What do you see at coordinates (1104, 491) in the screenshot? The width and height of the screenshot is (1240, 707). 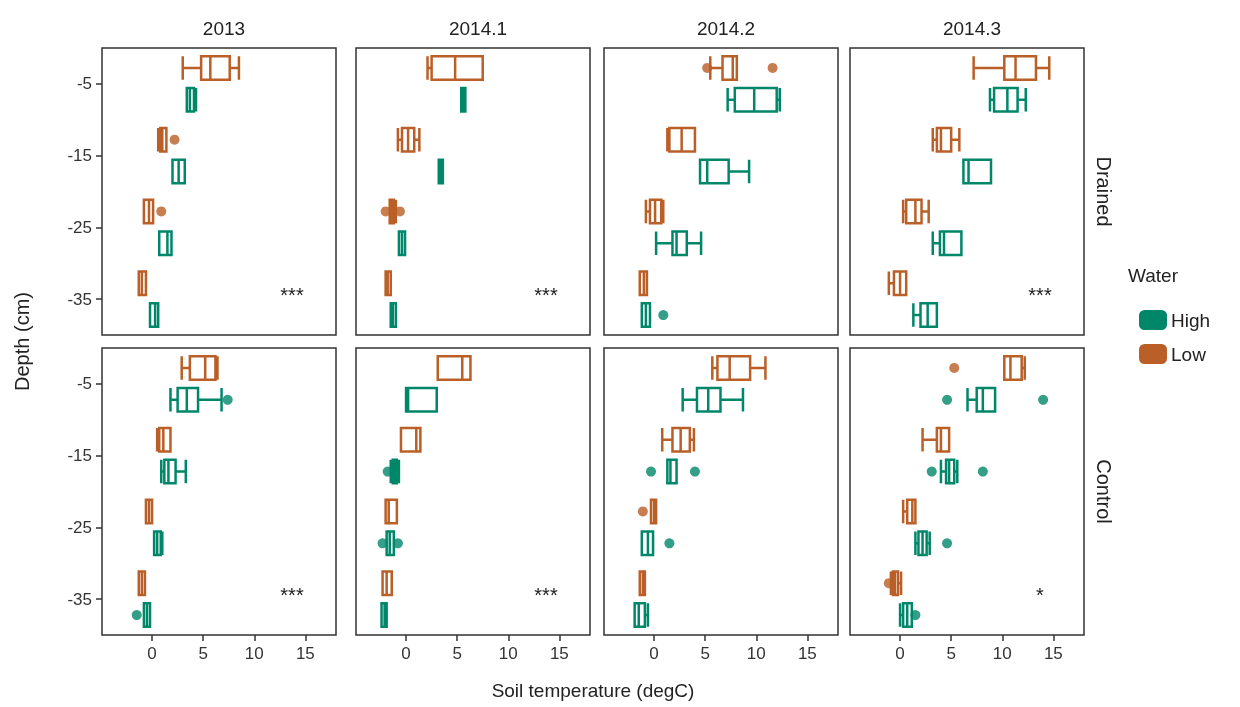 I see `y2-axis-title: Control` at bounding box center [1104, 491].